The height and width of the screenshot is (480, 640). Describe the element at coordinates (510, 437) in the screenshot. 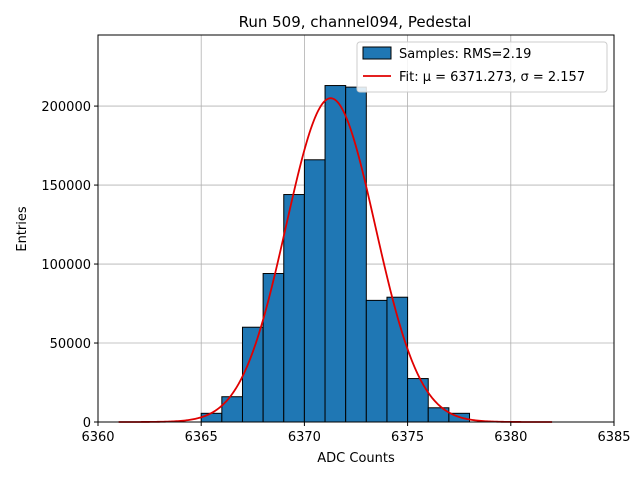

I see `x-tick-label: 6380` at that location.